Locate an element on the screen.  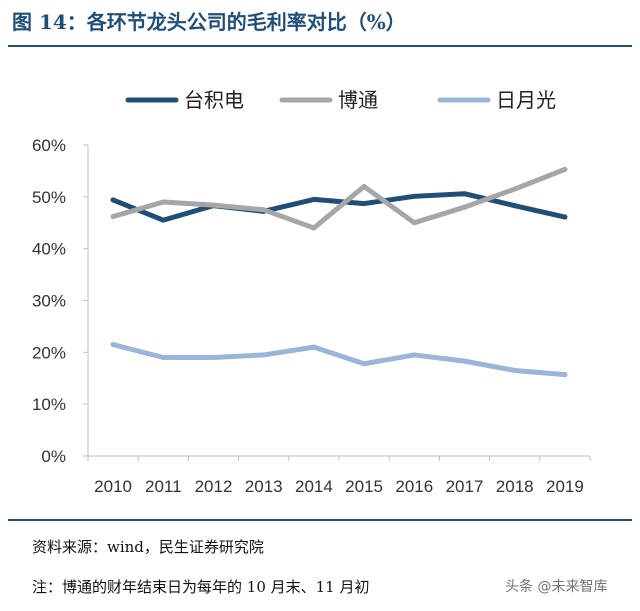
x-tick-label: 2010 is located at coordinates (113, 486).